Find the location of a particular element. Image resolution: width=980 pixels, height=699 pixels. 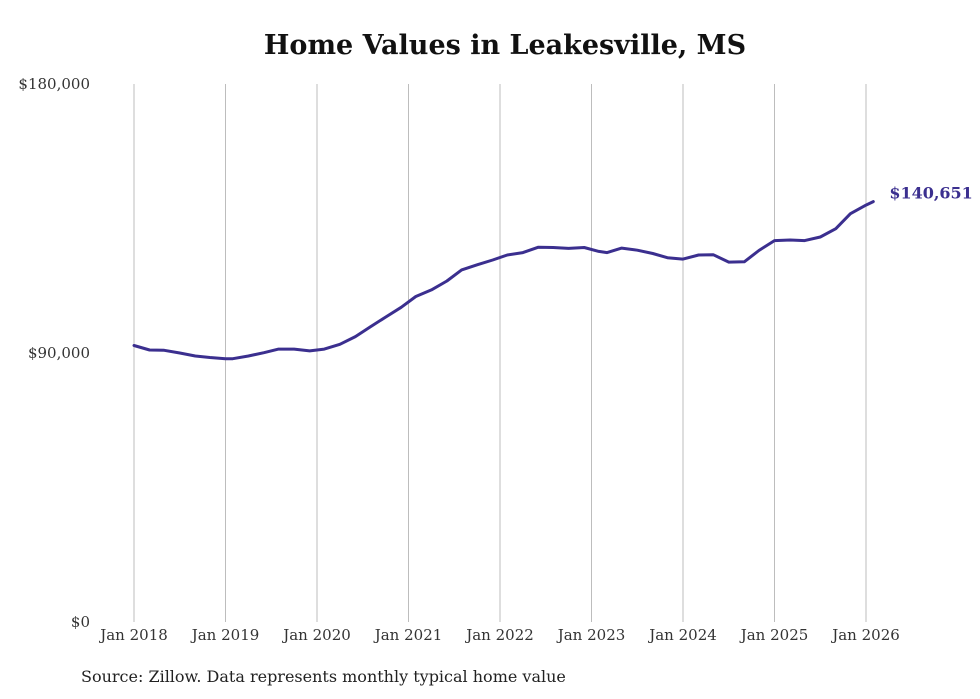

end-value-label: $140,651 is located at coordinates (931, 193).